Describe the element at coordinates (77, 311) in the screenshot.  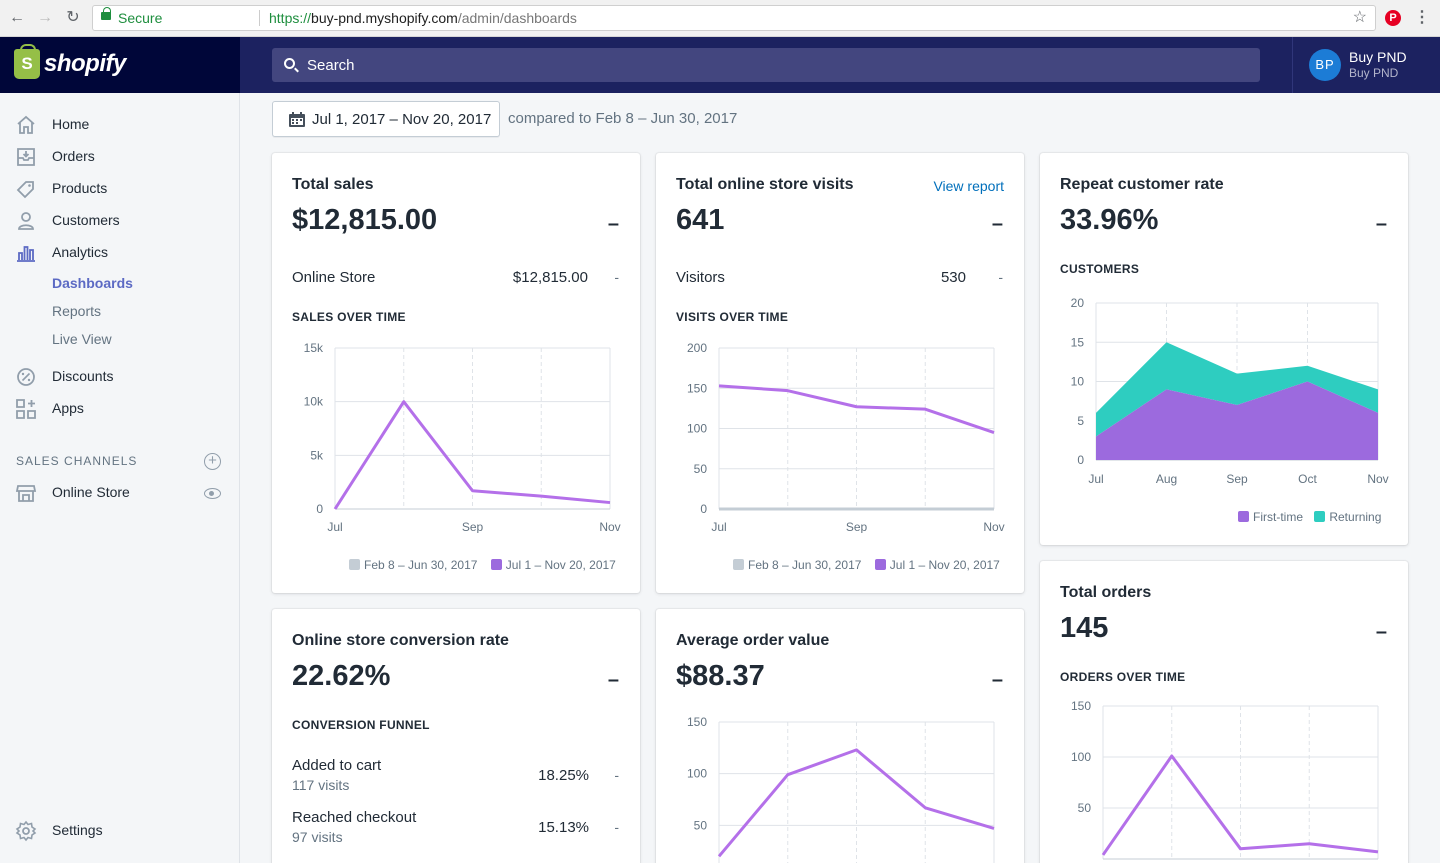
I see `sidebar-subitem-reports: Reports` at that location.